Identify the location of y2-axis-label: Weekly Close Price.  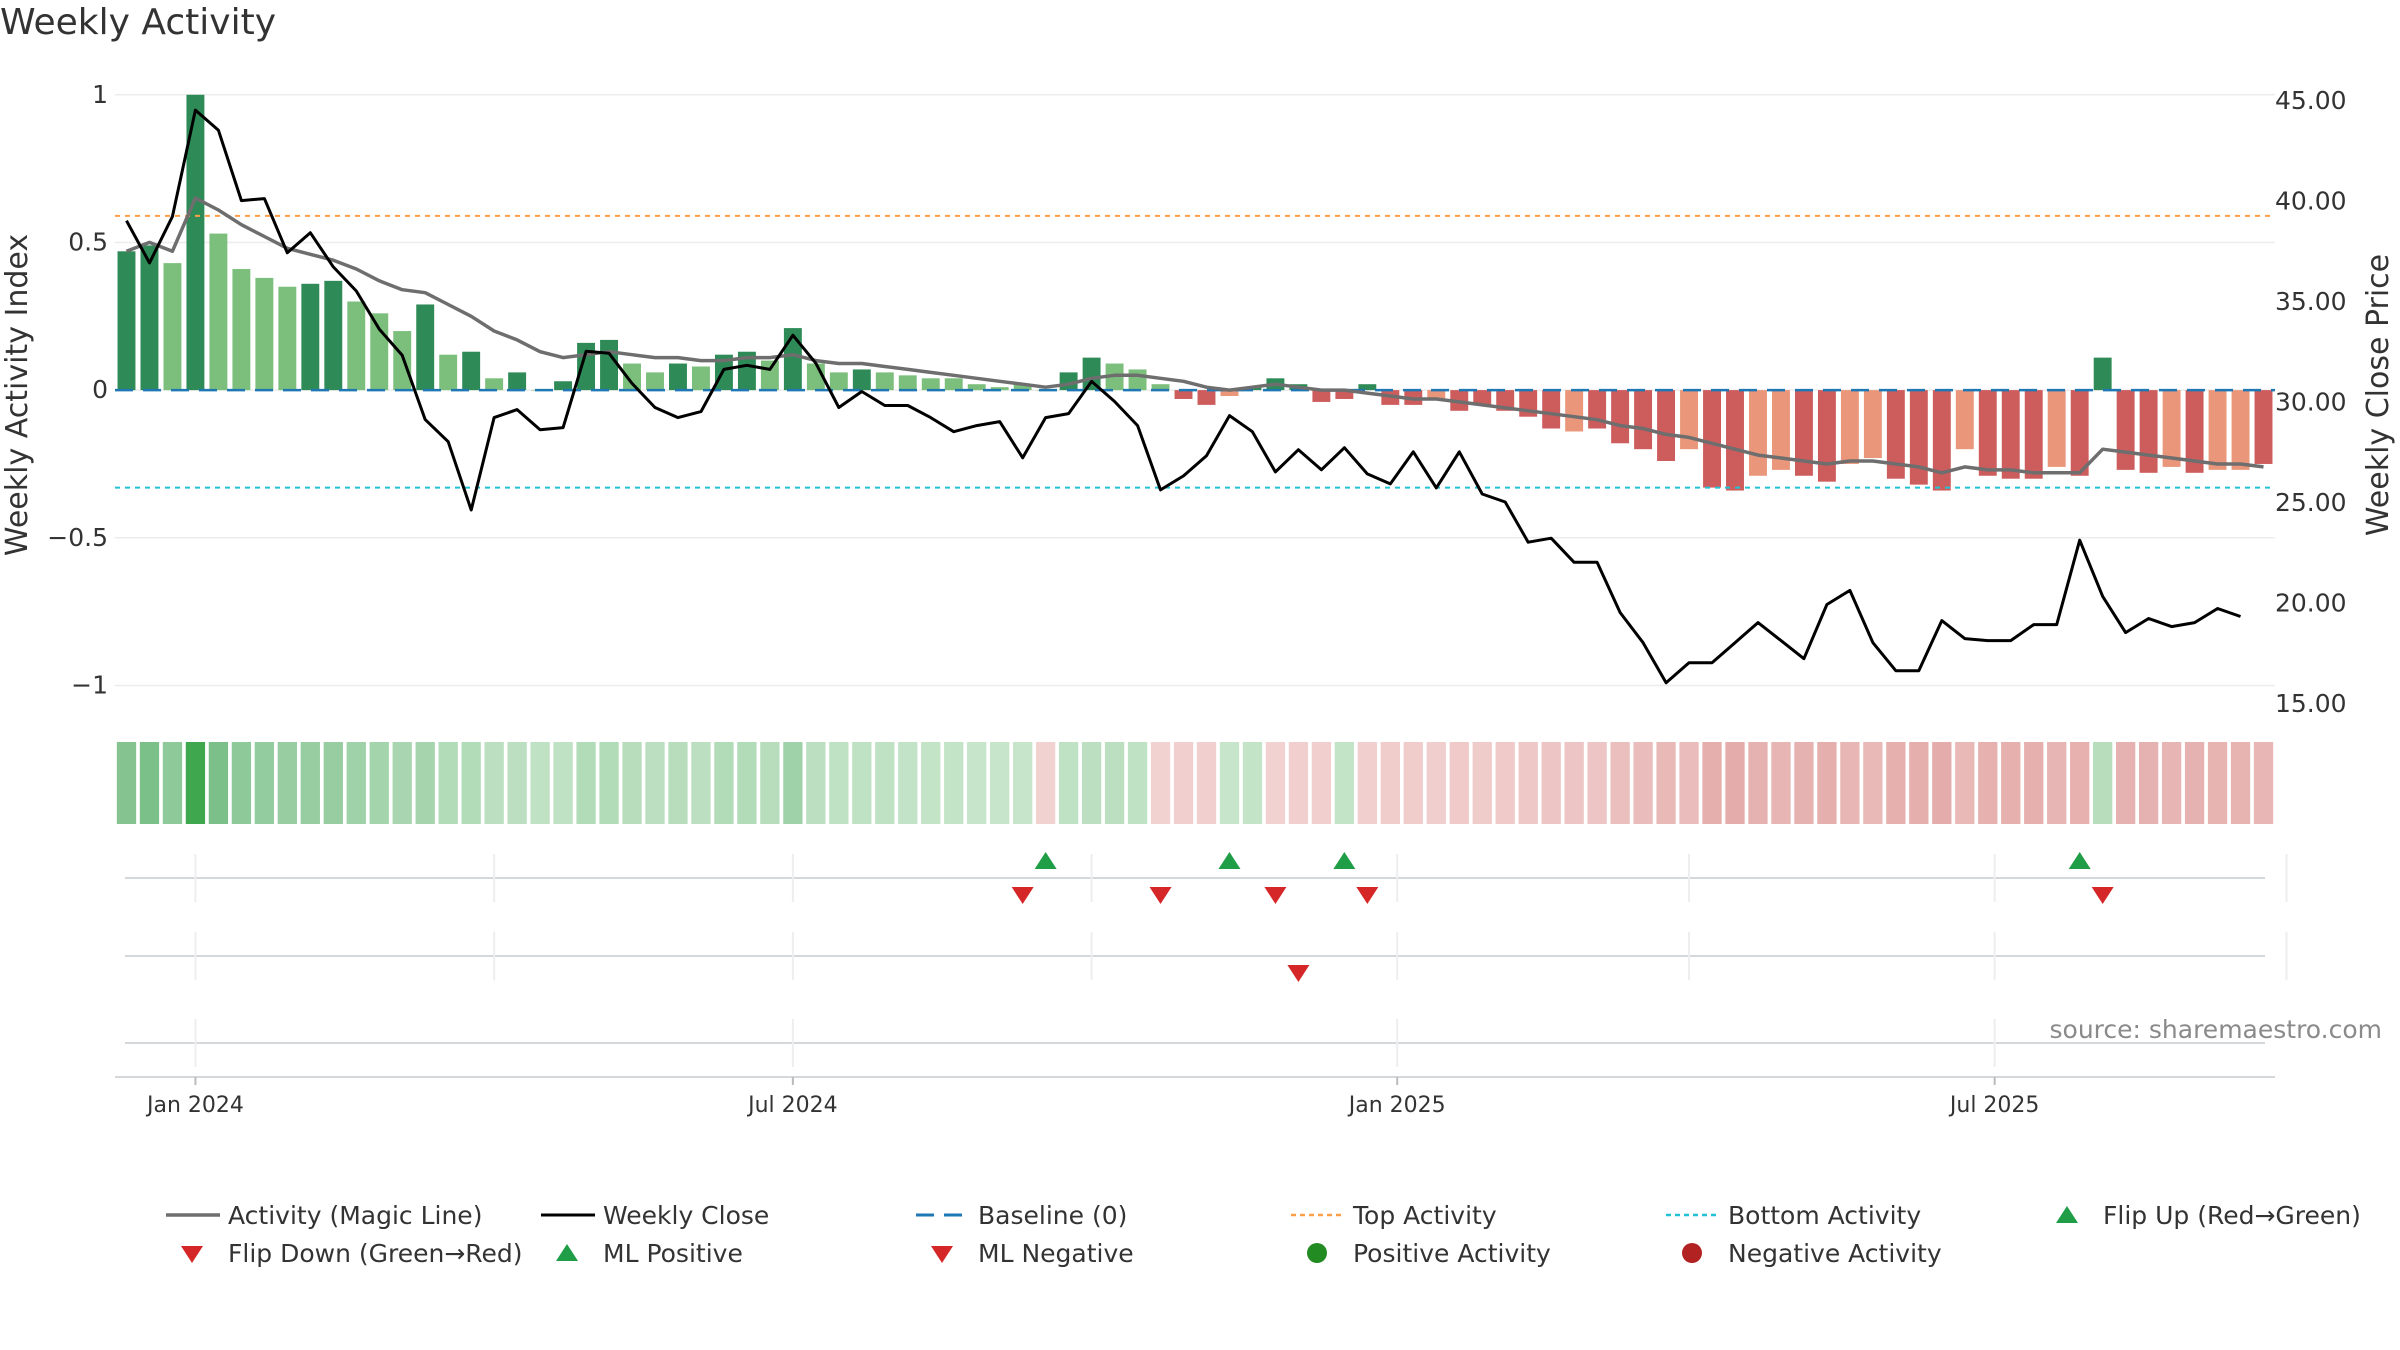
(2378, 395).